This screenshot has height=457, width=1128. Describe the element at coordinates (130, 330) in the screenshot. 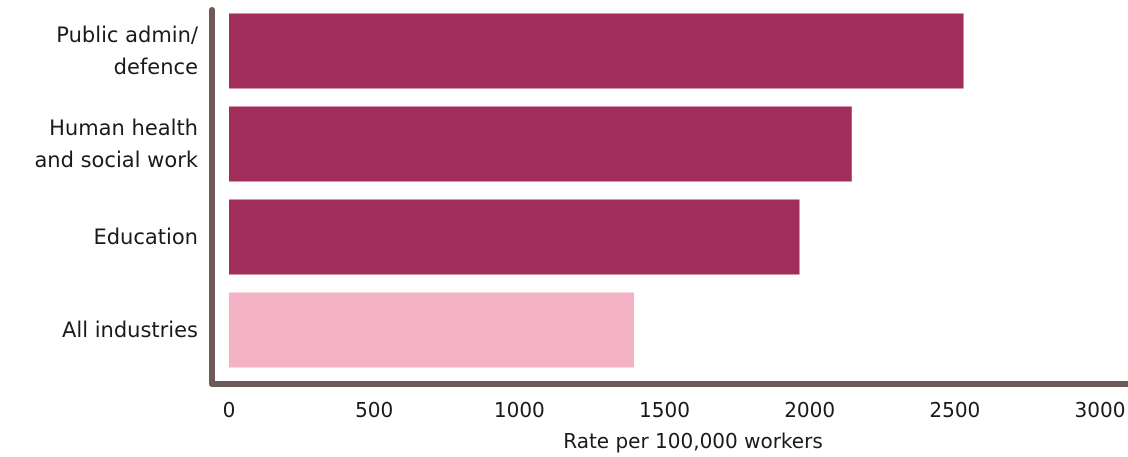

I see `category-label: All industries` at that location.